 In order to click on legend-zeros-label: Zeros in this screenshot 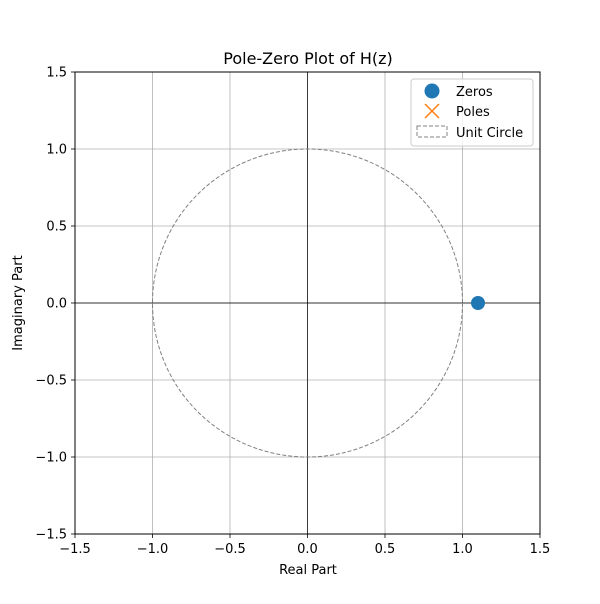, I will do `click(474, 92)`.